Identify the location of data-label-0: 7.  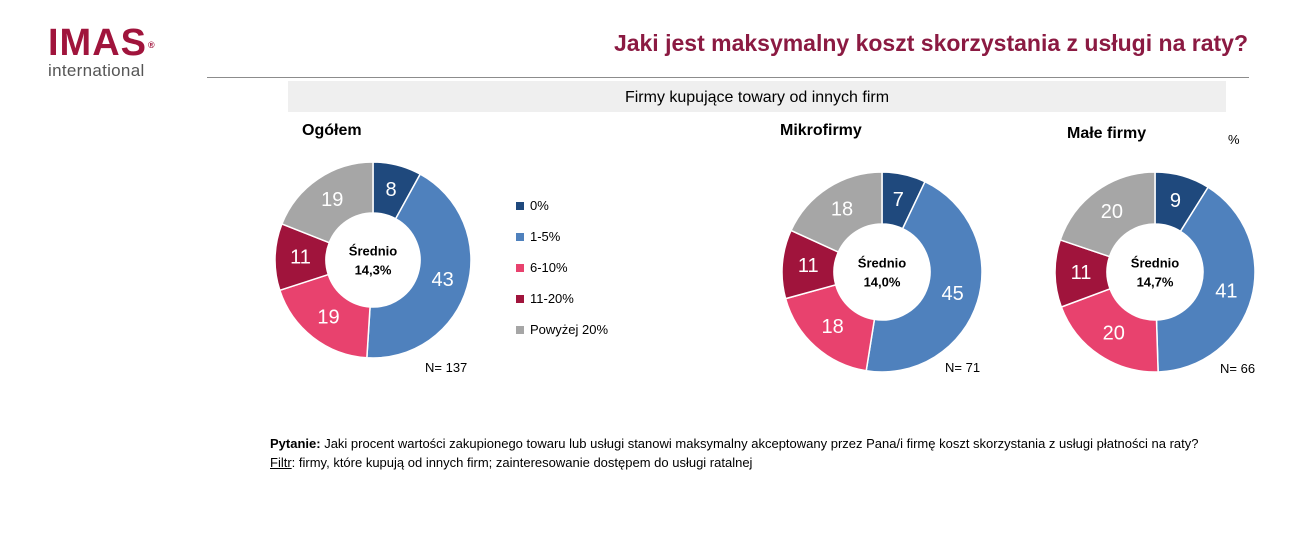
(898, 200).